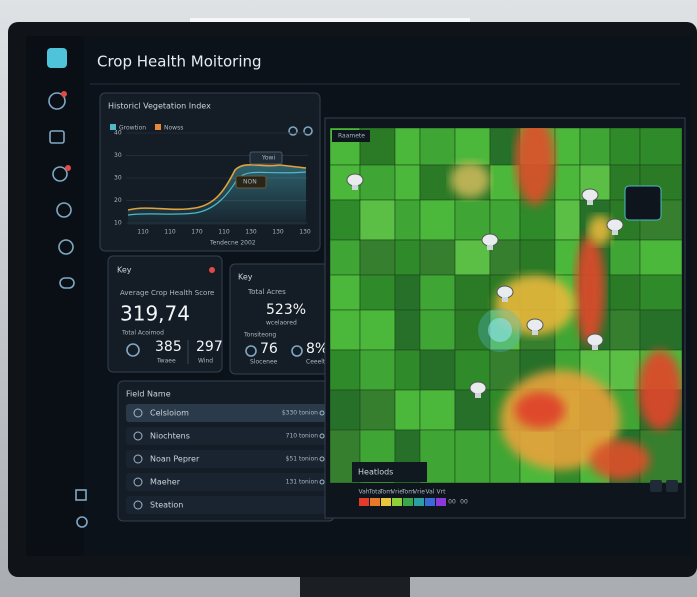 The height and width of the screenshot is (597, 697). I want to click on metric-value: 319,74, so click(155, 314).